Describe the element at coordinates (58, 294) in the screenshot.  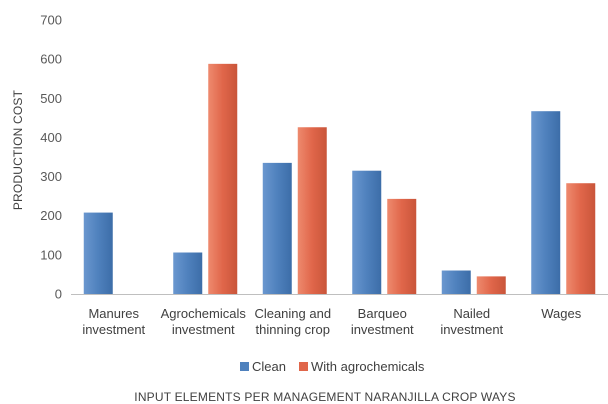
I see `y-tick-label: 0` at that location.